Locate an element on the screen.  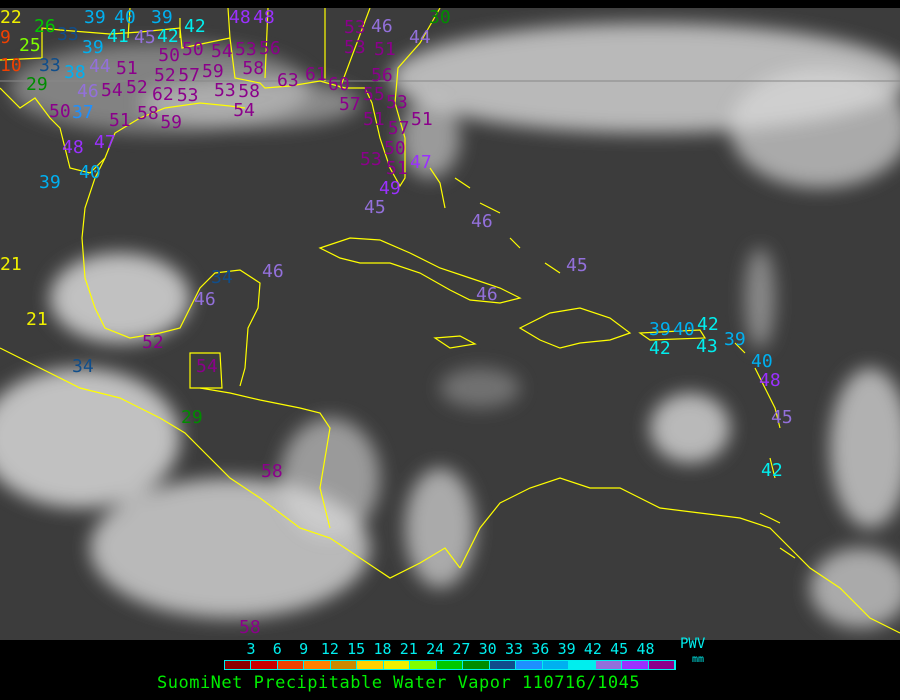
legend-tick-label: 48 is located at coordinates (645, 649).